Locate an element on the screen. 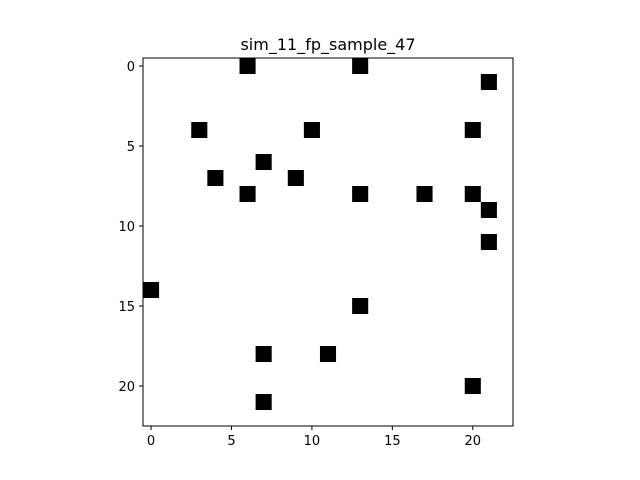 The width and height of the screenshot is (640, 480). y-tick-label: 0 is located at coordinates (131, 67).